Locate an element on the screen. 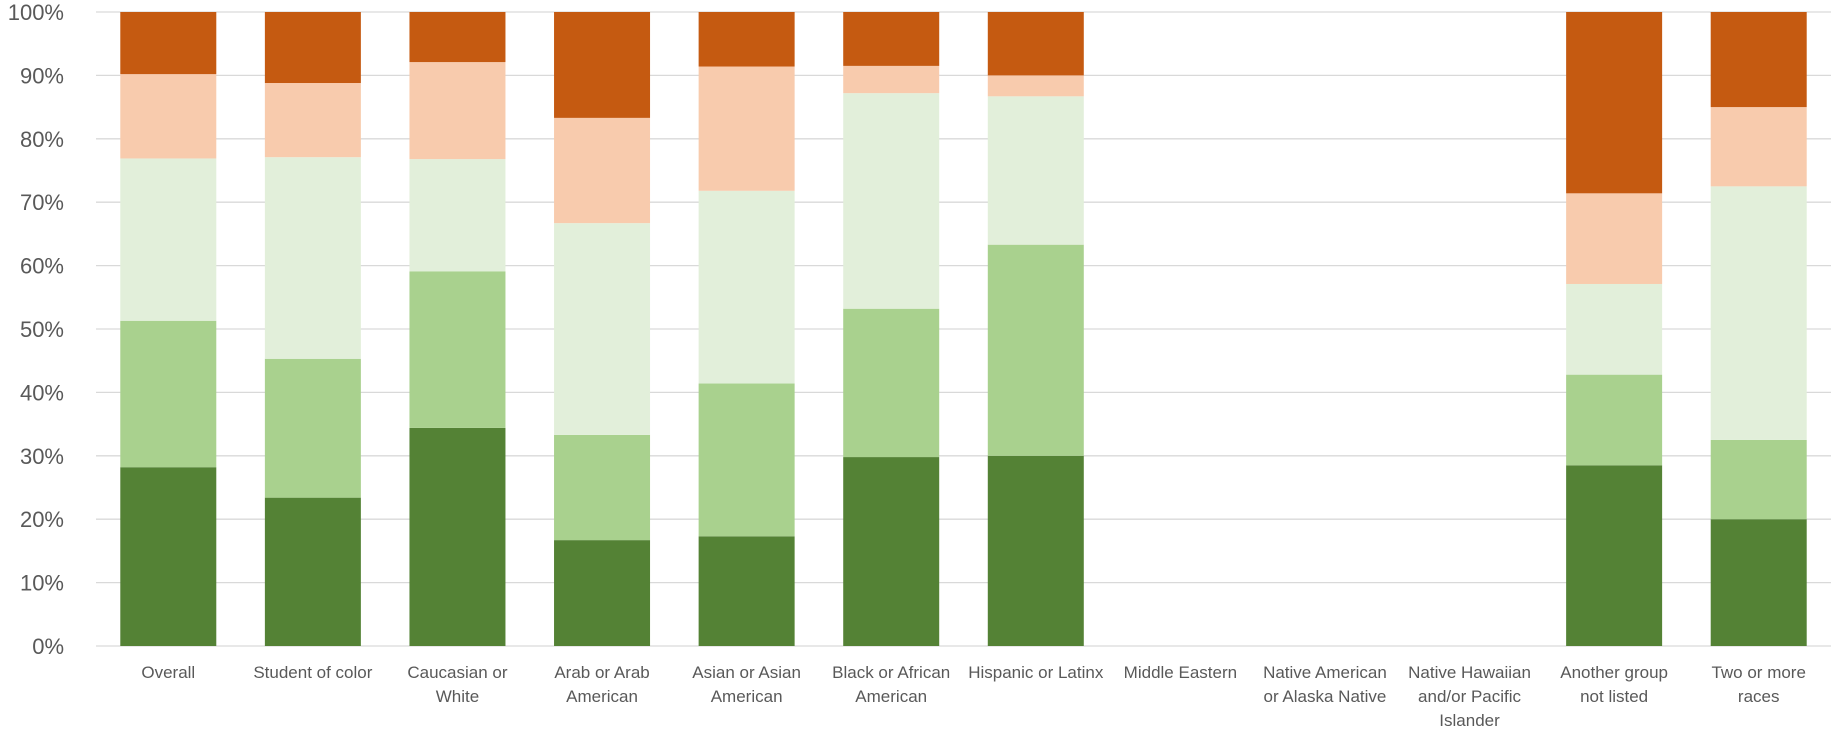  x-category-label: races is located at coordinates (1759, 696).